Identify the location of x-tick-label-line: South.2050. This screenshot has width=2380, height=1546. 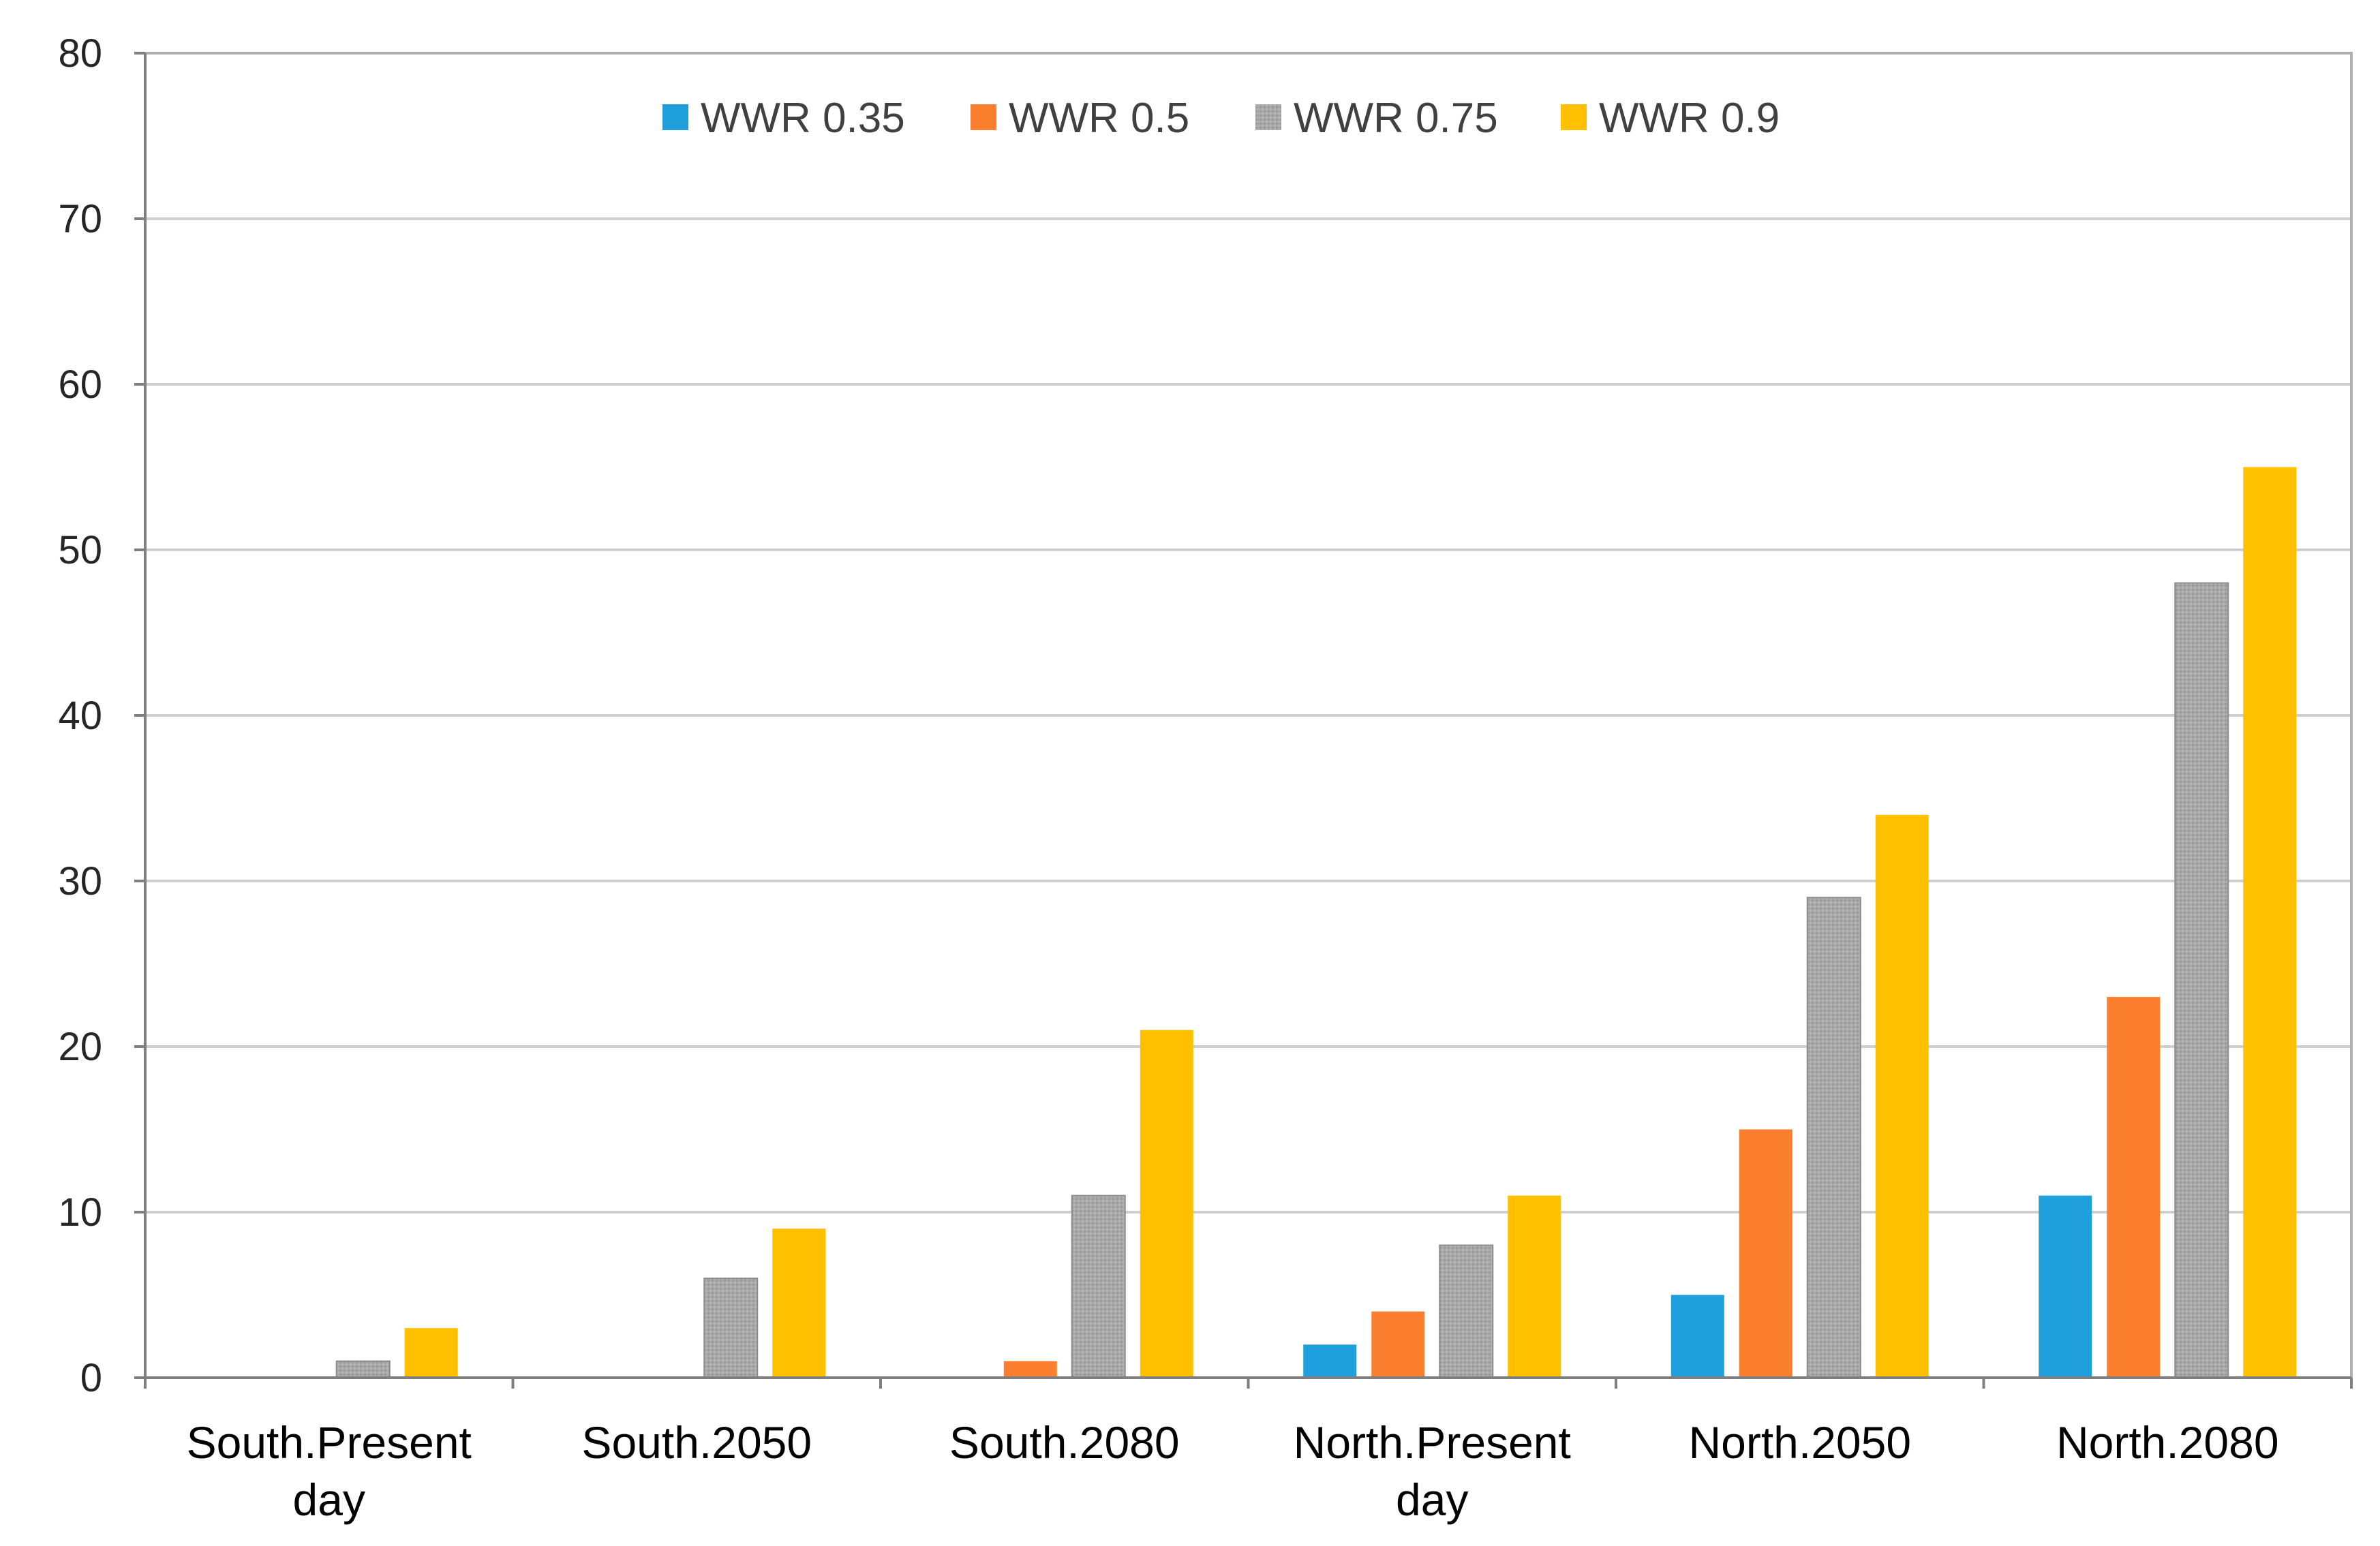
(696, 1442).